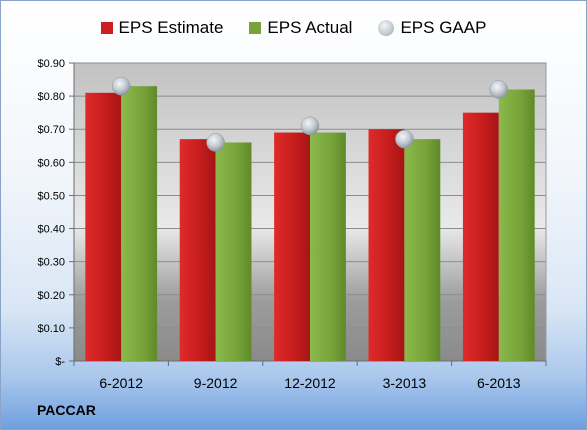 The width and height of the screenshot is (587, 430). I want to click on legend-label-gaap: EPS GAAP, so click(443, 27).